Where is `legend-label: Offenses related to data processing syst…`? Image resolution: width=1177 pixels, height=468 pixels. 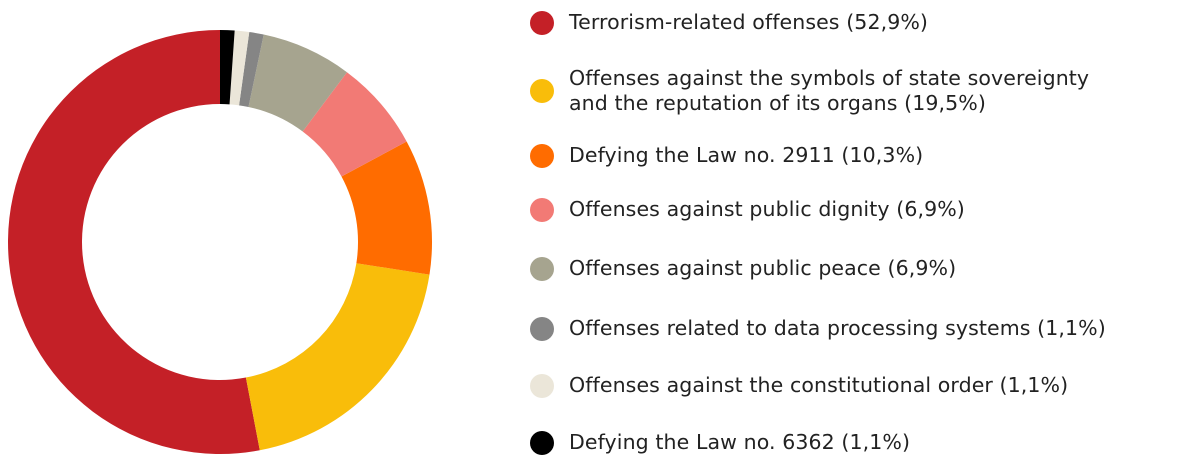
legend-label: Offenses related to data processing syst… is located at coordinates (837, 328).